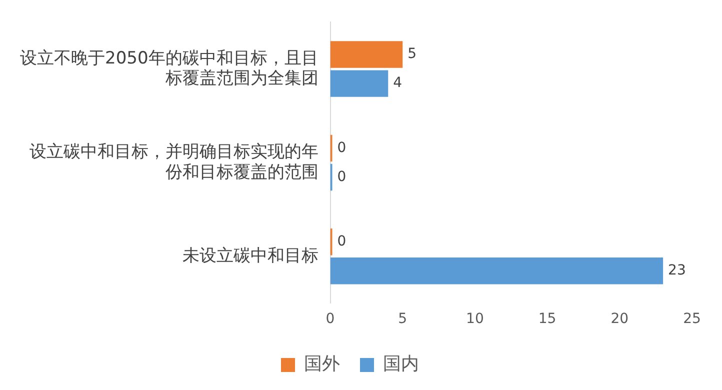 The image size is (722, 390). What do you see at coordinates (169, 68) in the screenshot?
I see `y-tick-label: 设立不晚于2050年的碳中和目标，且目标覆盖范围为全集团` at bounding box center [169, 68].